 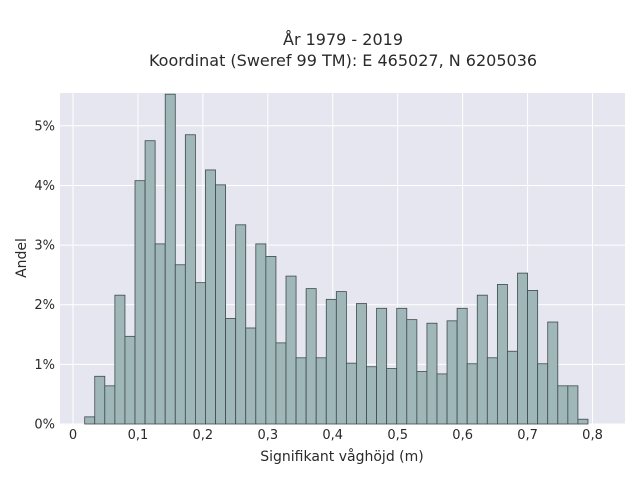 What do you see at coordinates (138, 435) in the screenshot?
I see `x-tick-label: 0,1` at bounding box center [138, 435].